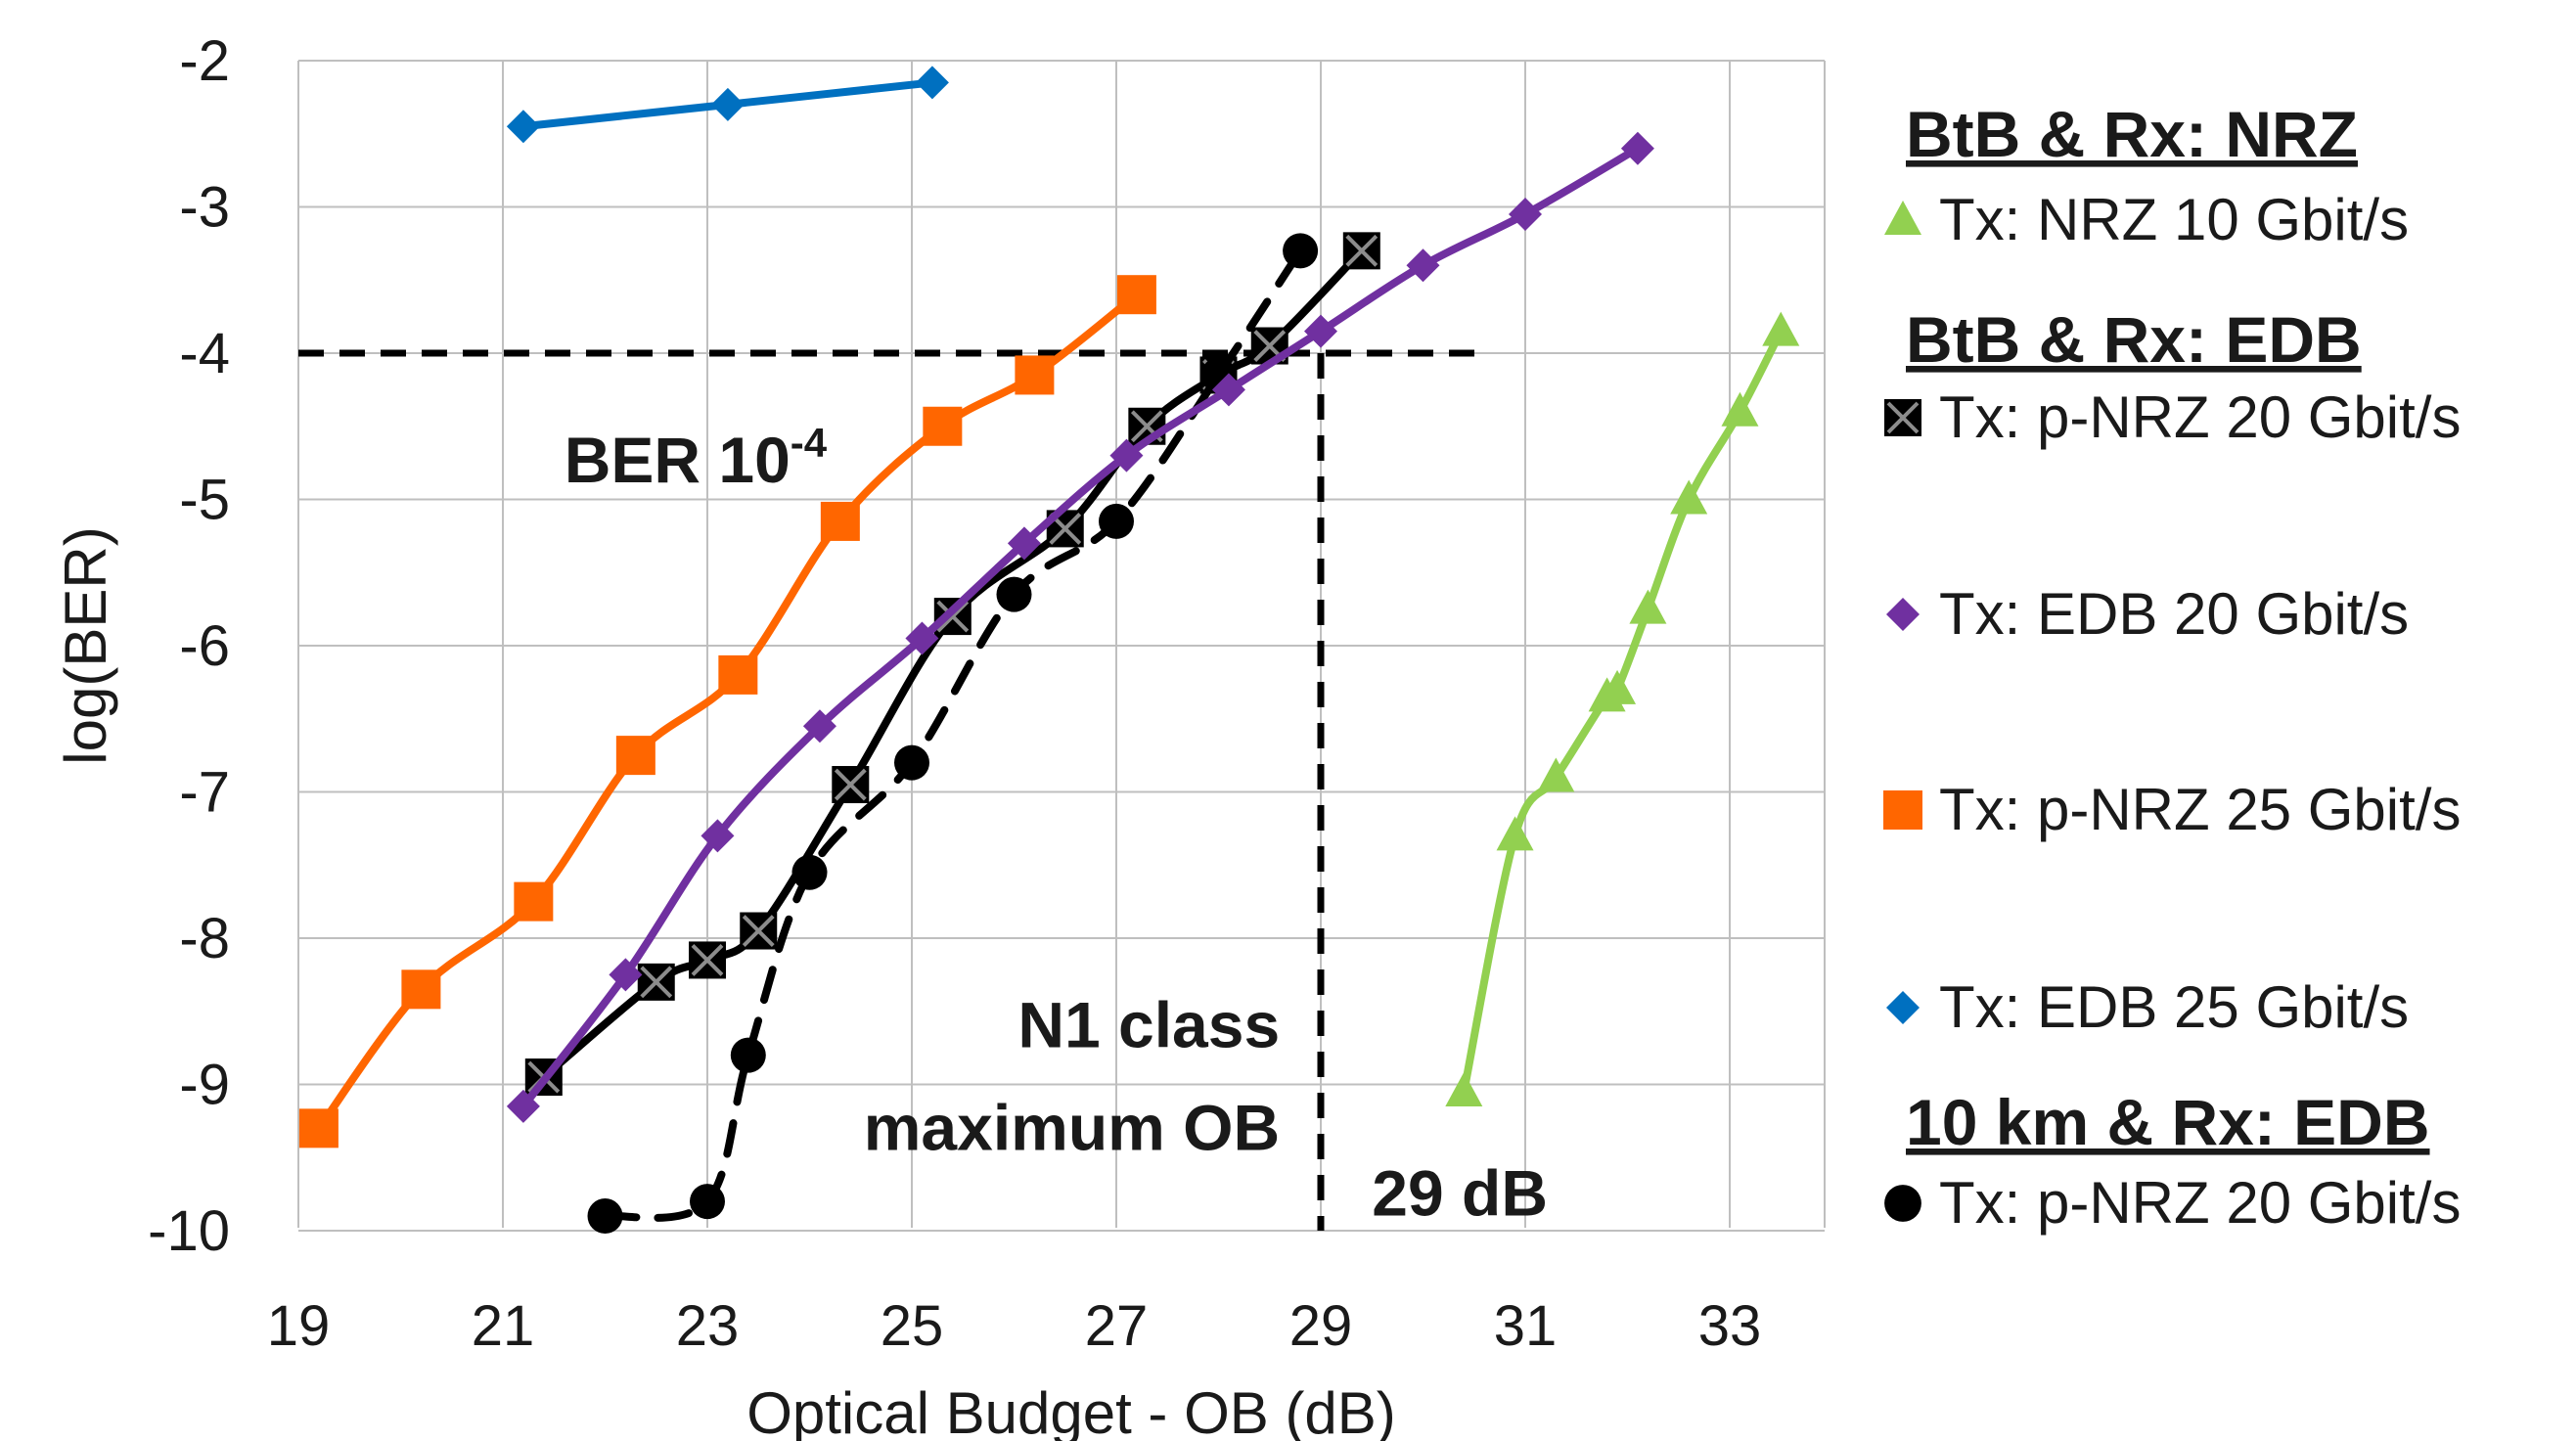 The image size is (2576, 1441). What do you see at coordinates (1072, 1127) in the screenshot?
I see `annotation-text: maximum OB` at bounding box center [1072, 1127].